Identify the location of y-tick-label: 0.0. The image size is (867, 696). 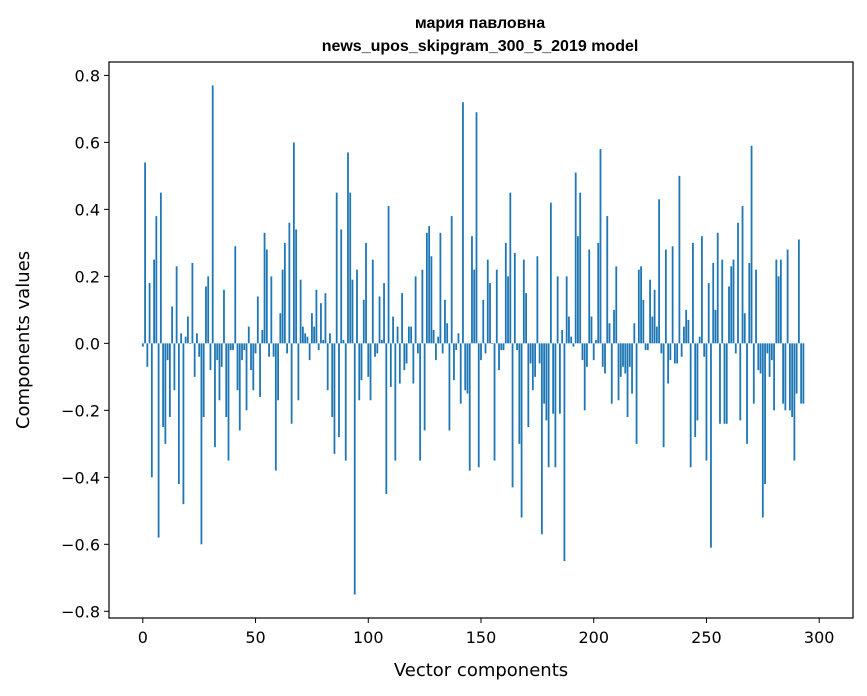
(87, 343).